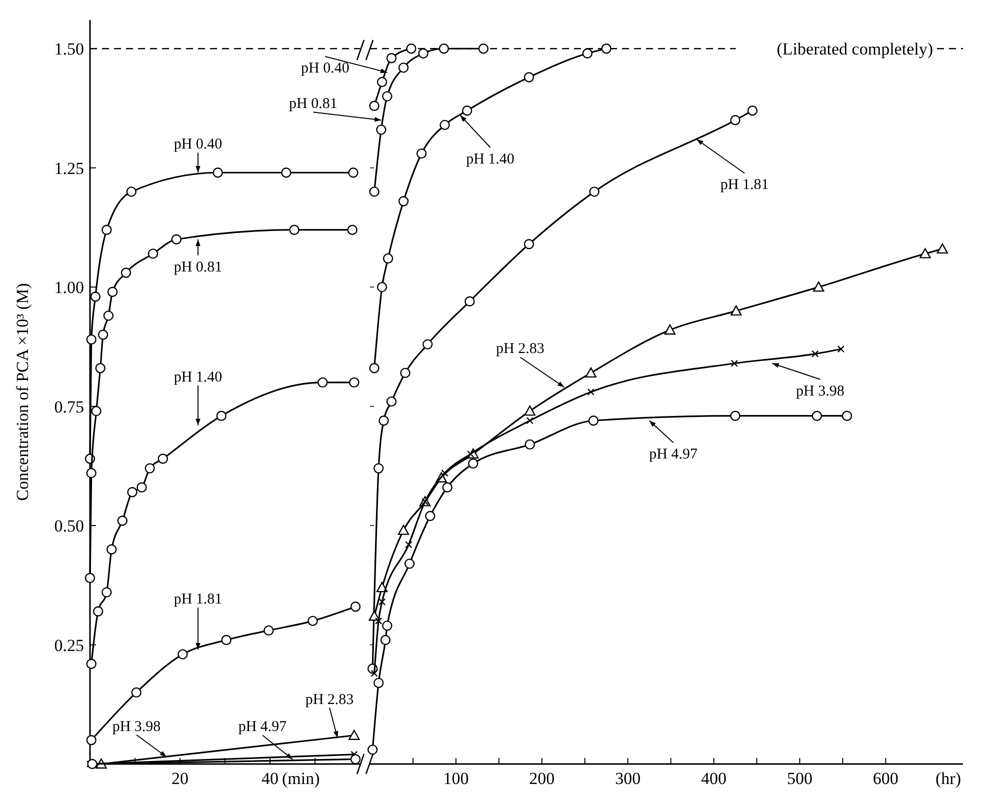 The image size is (981, 800). Describe the element at coordinates (542, 778) in the screenshot. I see `x-tick-label: 200` at that location.